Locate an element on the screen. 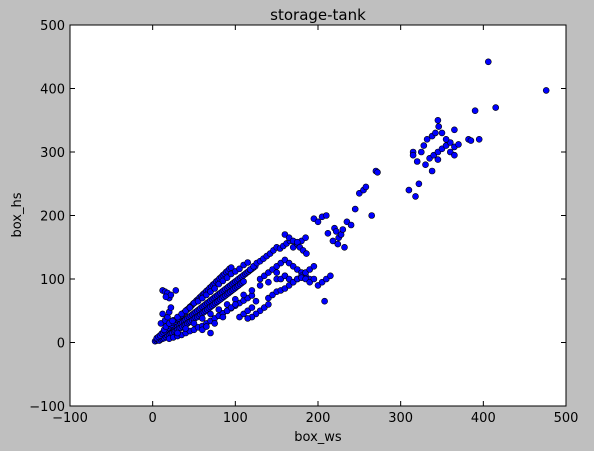  x-tick-label: 400 is located at coordinates (483, 418).